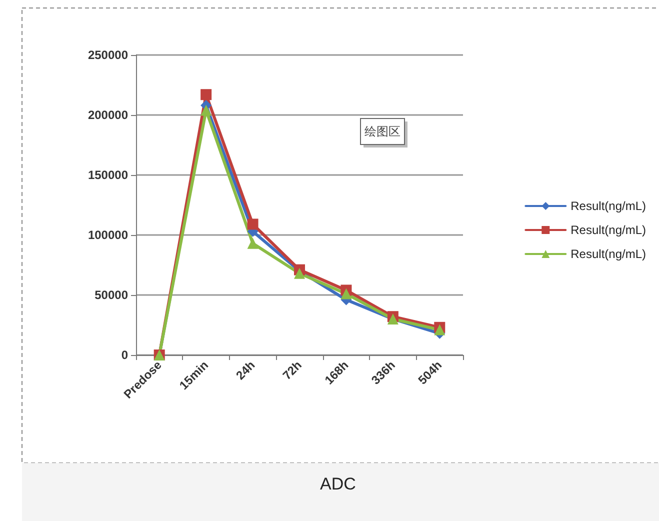 The width and height of the screenshot is (659, 521). I want to click on x-tick-label: 24h, so click(245, 370).